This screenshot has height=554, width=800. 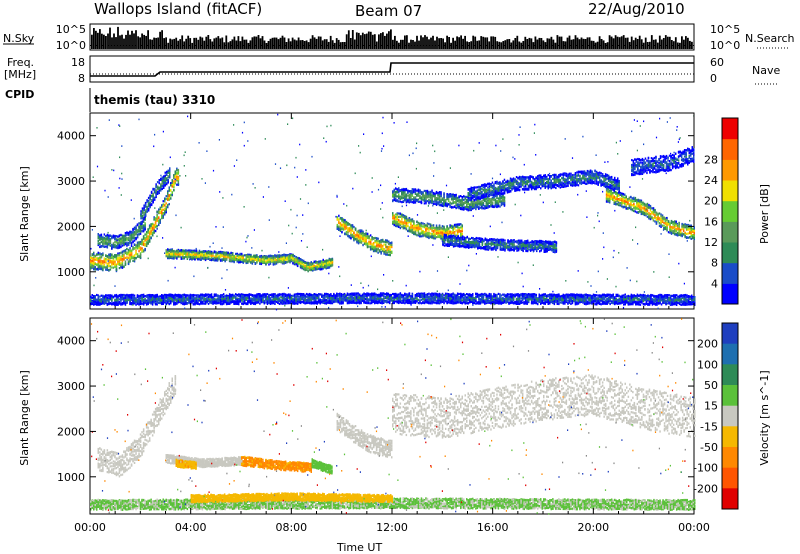 I want to click on beam-title: Beam 07, so click(x=388, y=11).